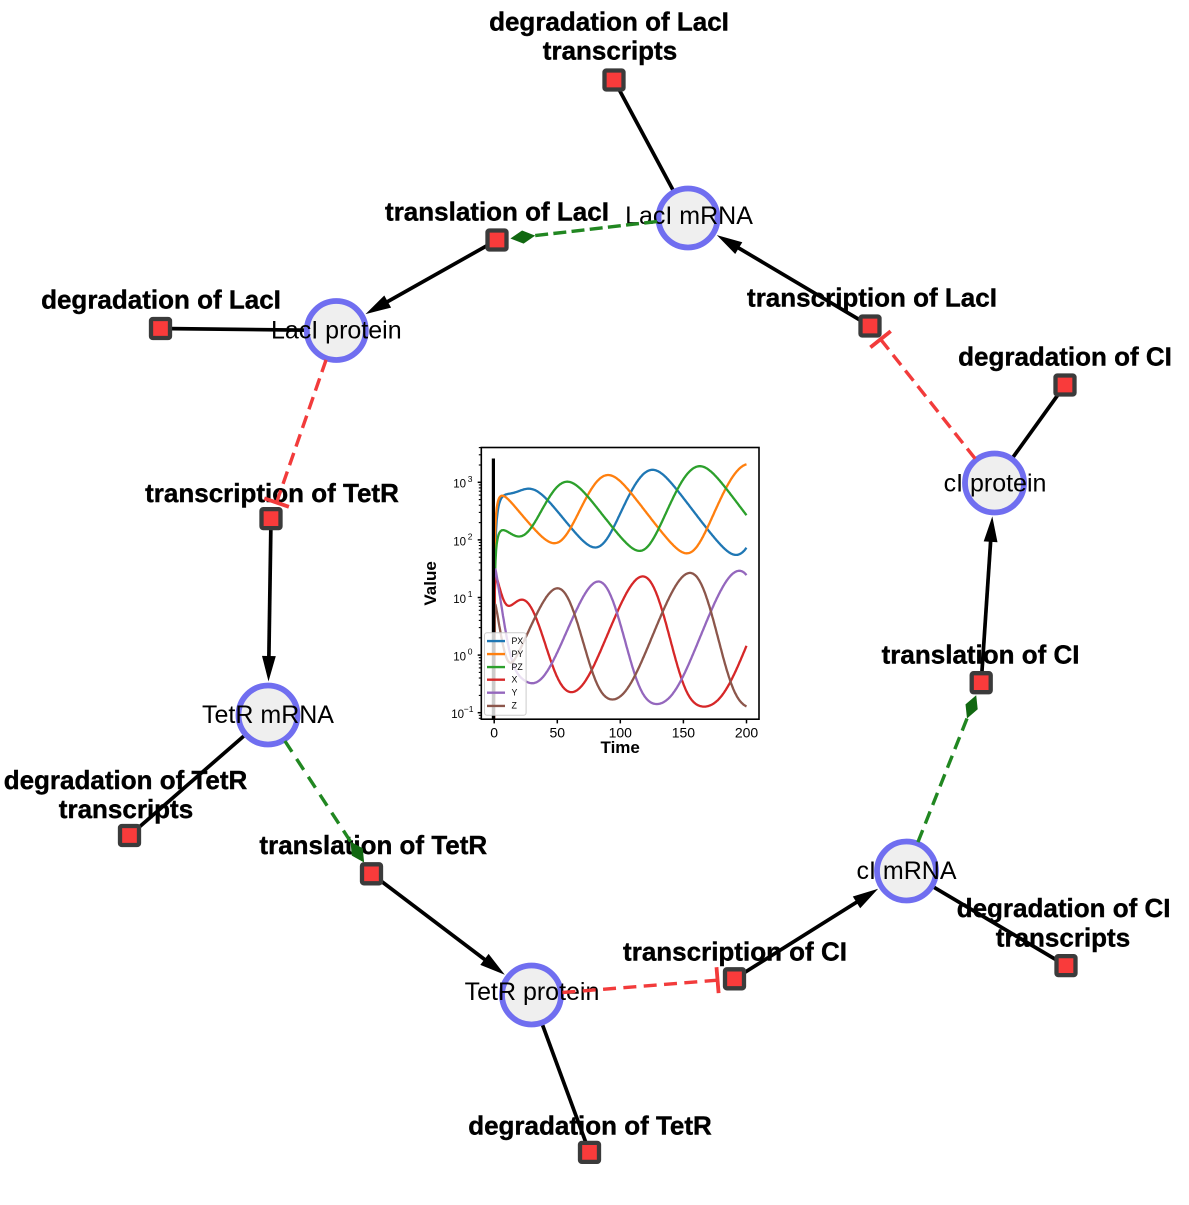  I want to click on svg-text: Y, so click(515, 693).